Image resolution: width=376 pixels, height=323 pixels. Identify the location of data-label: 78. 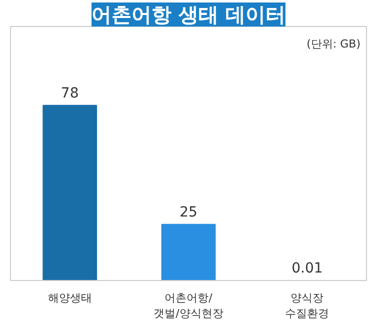
(69, 93).